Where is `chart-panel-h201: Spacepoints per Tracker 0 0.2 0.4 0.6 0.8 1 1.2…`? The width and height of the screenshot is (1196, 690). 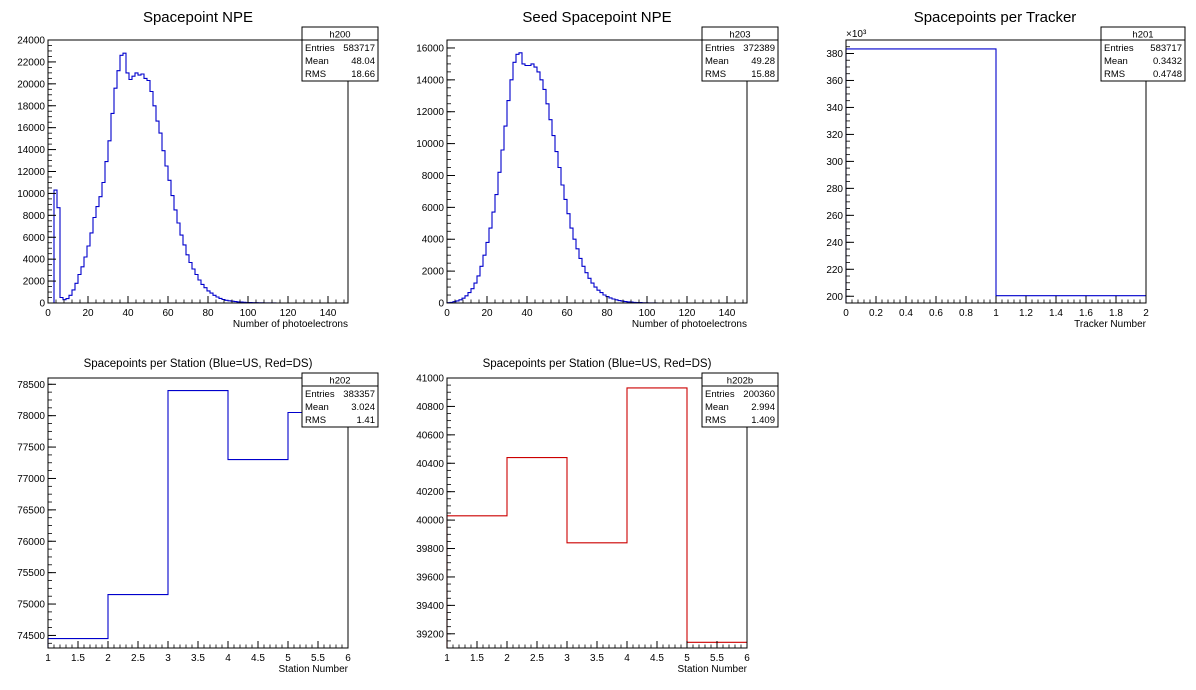 chart-panel-h201: Spacepoints per Tracker 0 0.2 0.4 0.6 0.8 1 1.2… is located at coordinates (1006, 169).